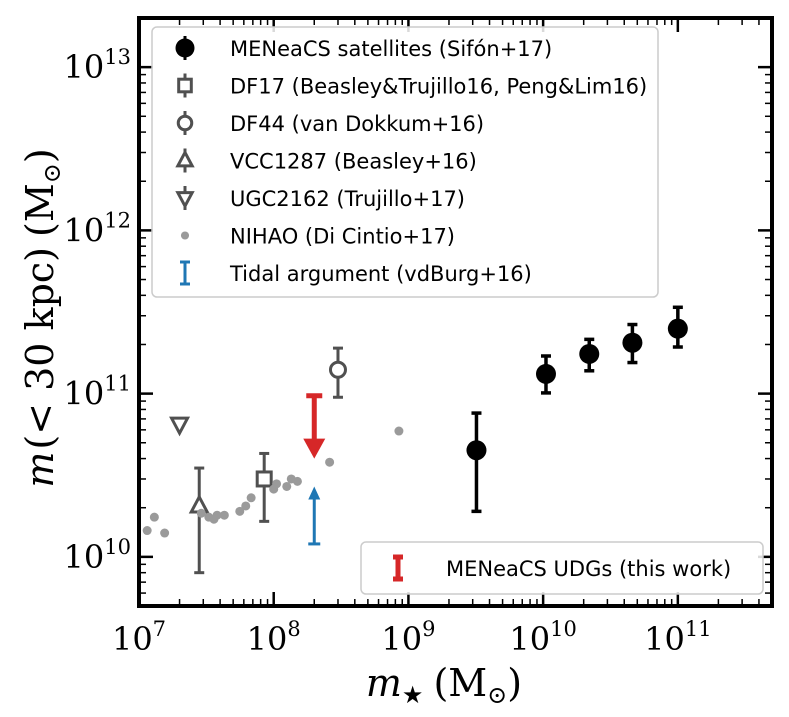  What do you see at coordinates (542, 637) in the screenshot?
I see `x-tick-label: 10¹⁰` at bounding box center [542, 637].